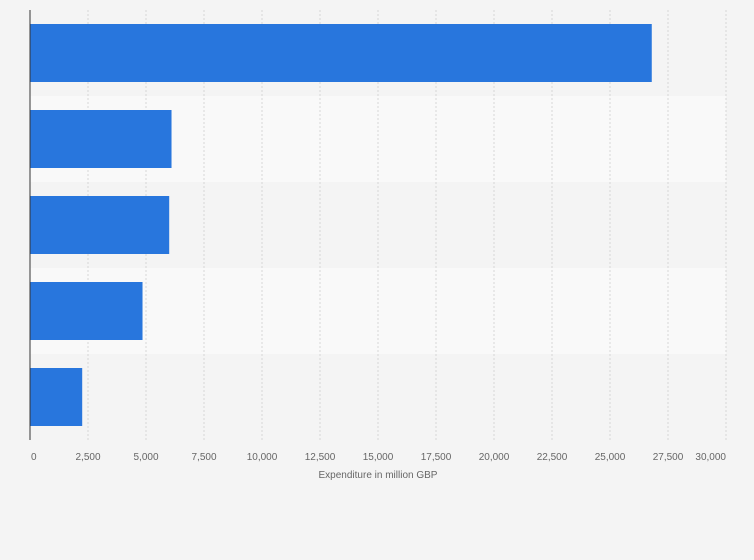 The image size is (754, 560). Describe the element at coordinates (87, 457) in the screenshot. I see `x-tick-label: 2,500` at that location.